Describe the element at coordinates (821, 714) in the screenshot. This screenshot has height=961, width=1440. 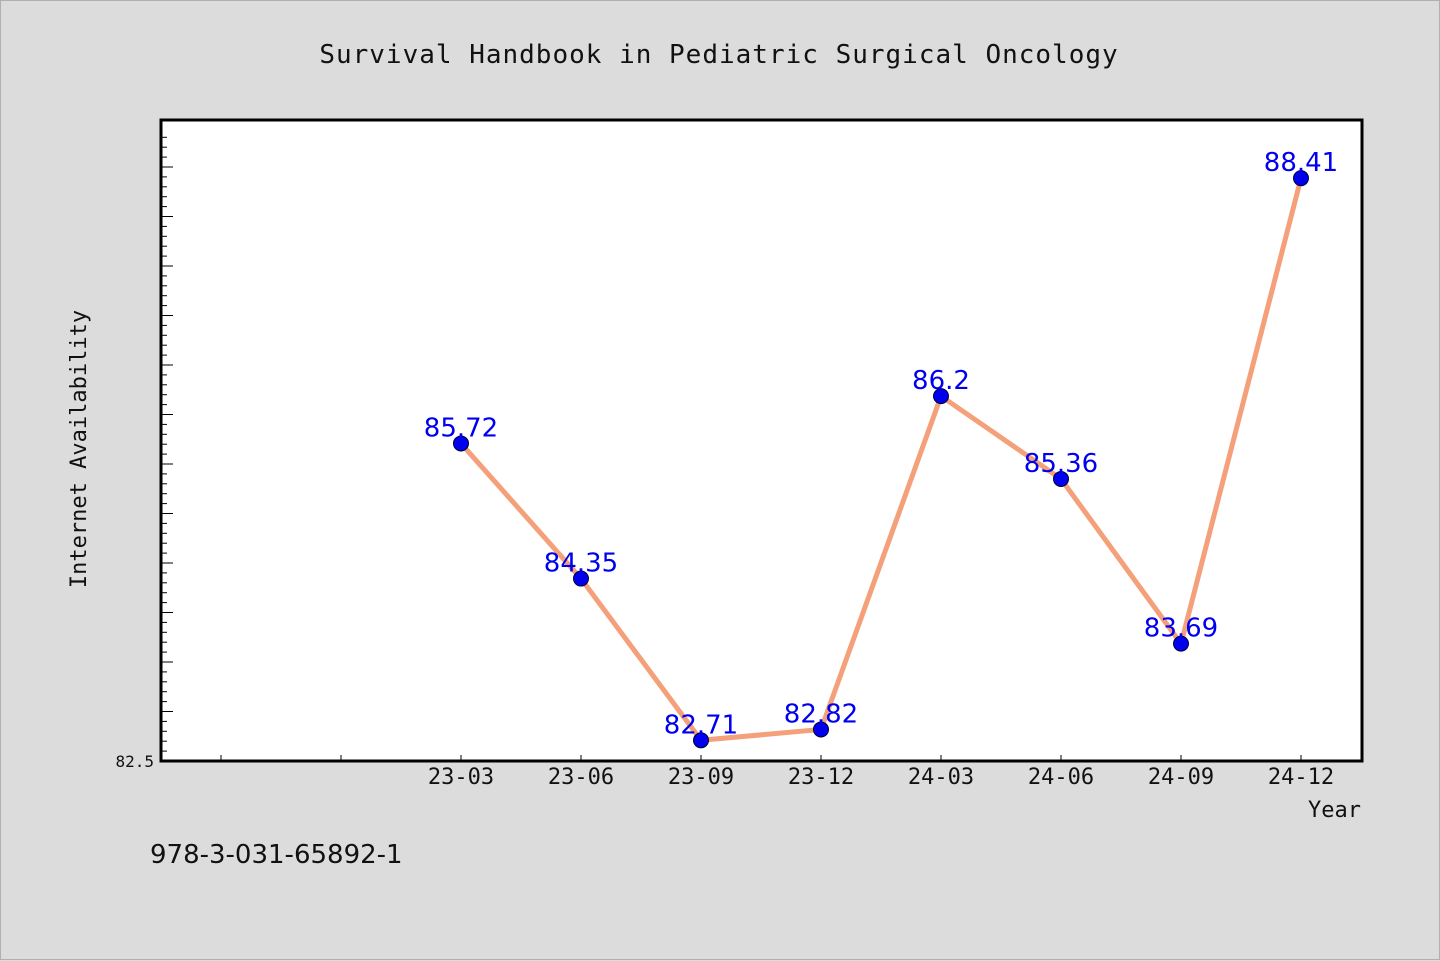
I see `data-label: 82.82` at that location.